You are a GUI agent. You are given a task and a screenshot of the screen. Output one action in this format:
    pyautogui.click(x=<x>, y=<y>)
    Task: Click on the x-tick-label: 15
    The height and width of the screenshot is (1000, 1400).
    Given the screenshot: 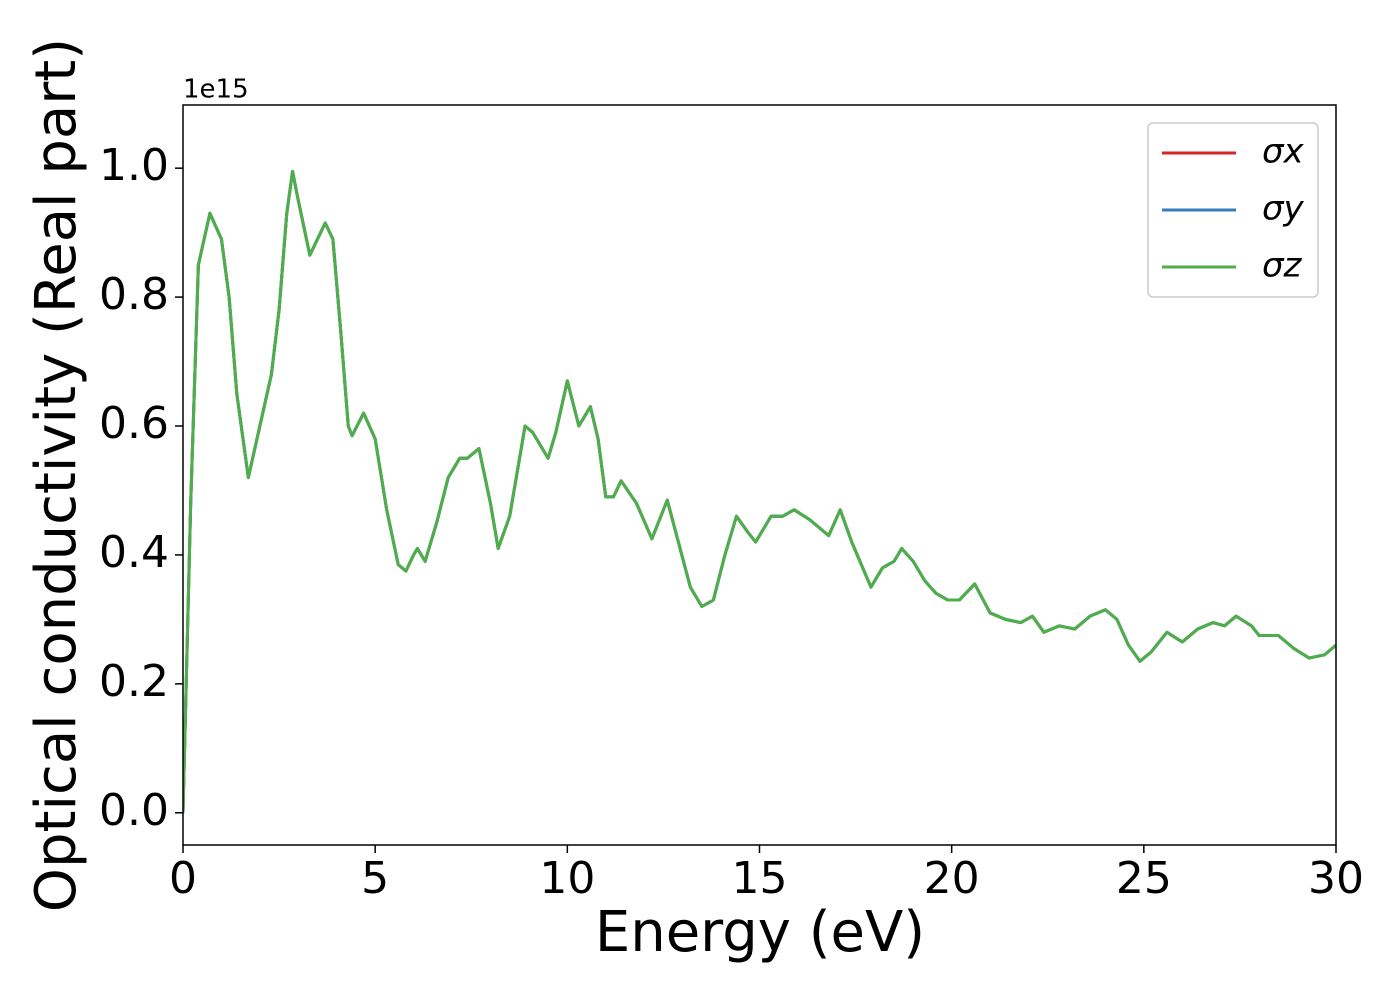 What is the action you would take?
    pyautogui.click(x=760, y=878)
    